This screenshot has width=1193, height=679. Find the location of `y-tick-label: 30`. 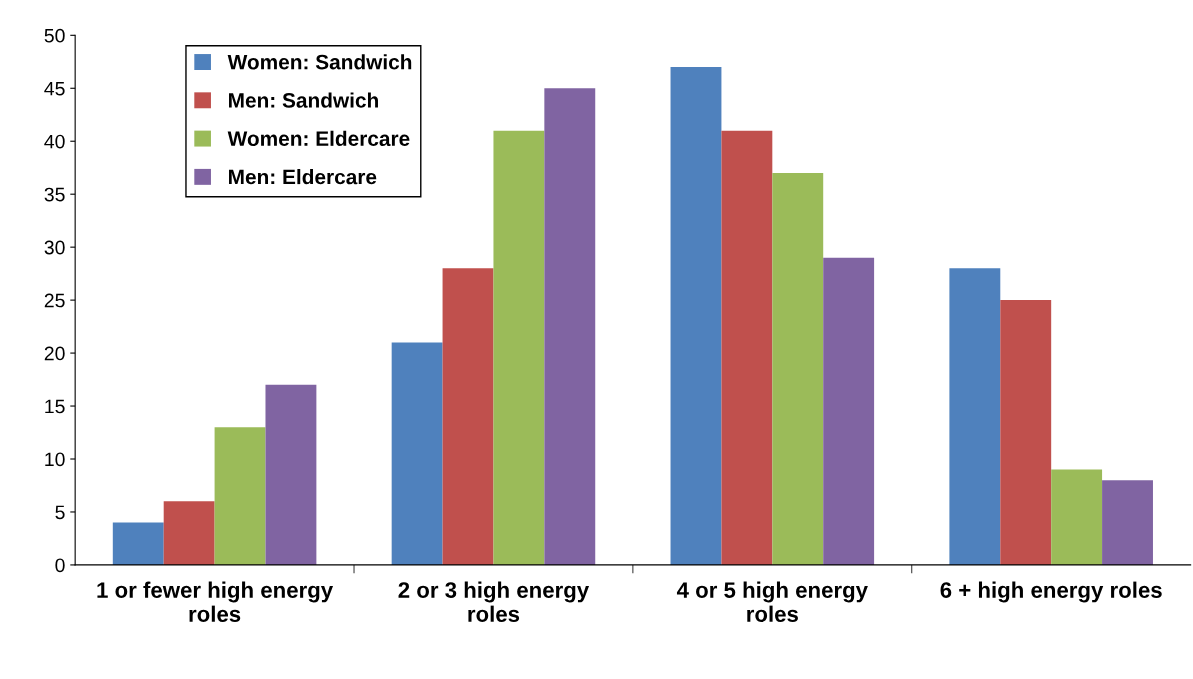

y-tick-label: 30 is located at coordinates (54, 247).